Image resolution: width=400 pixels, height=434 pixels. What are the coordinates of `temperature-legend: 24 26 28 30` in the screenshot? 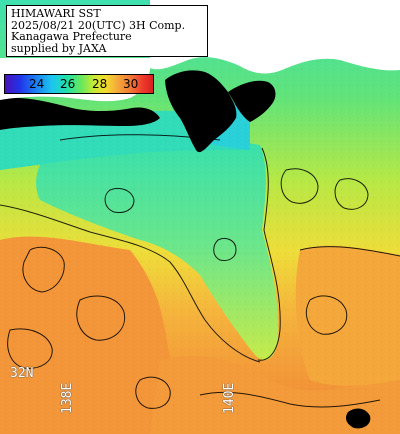 It's located at (79, 84).